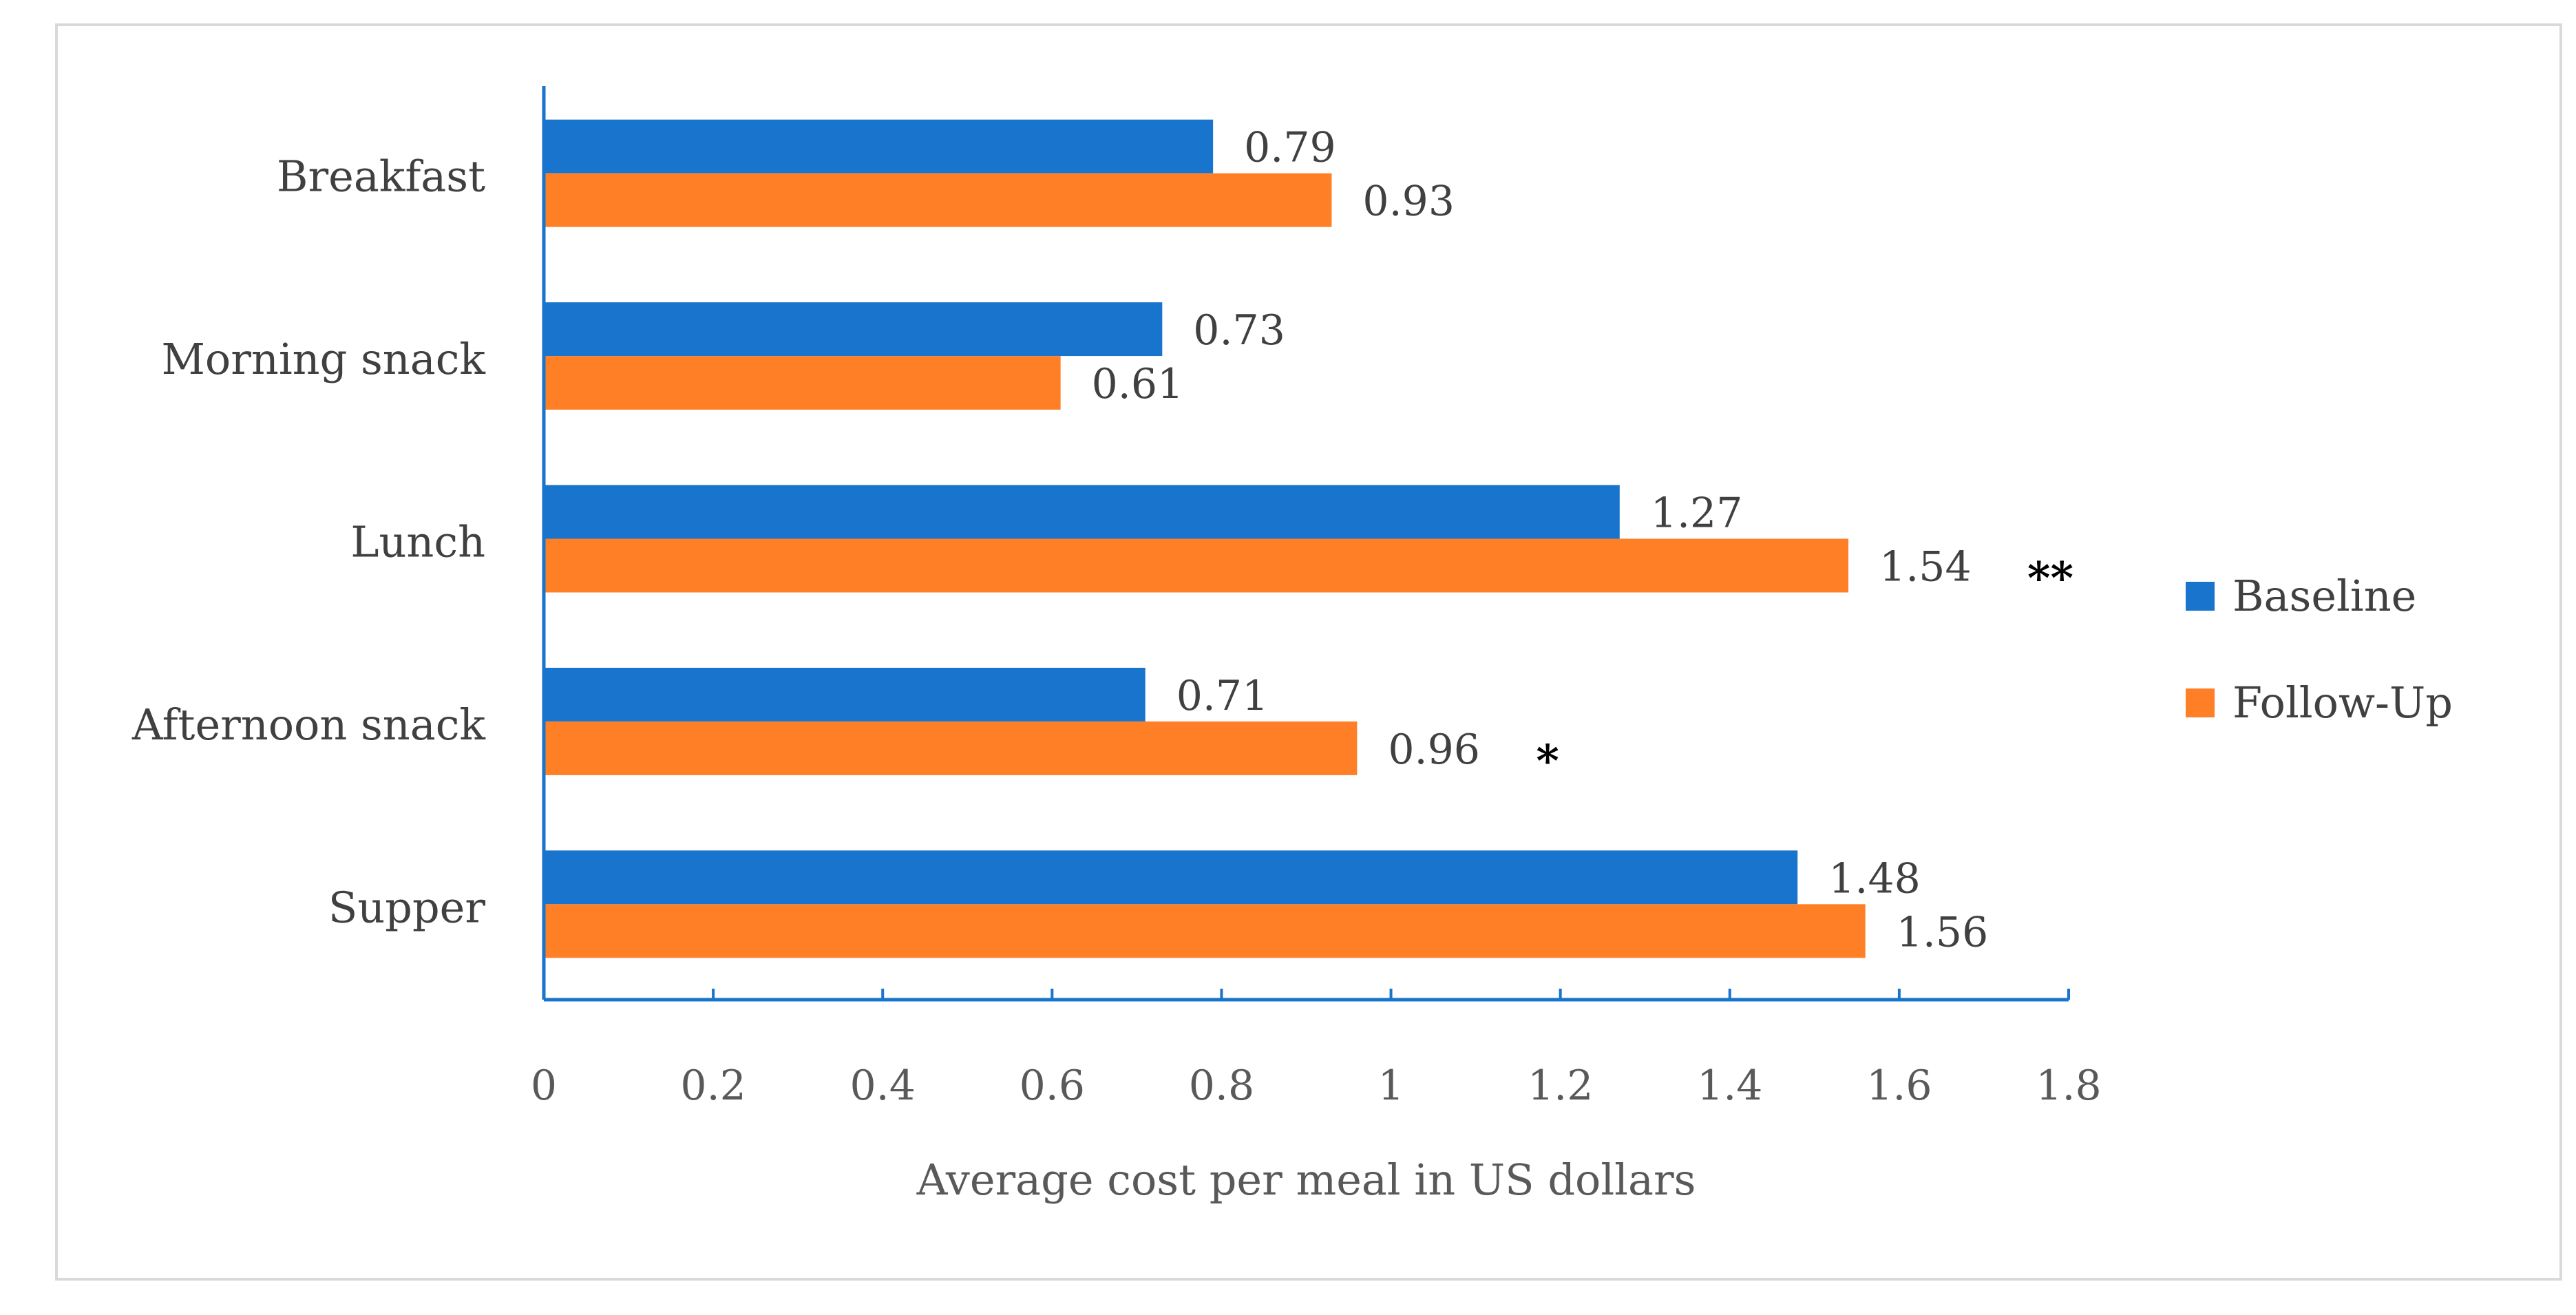 The height and width of the screenshot is (1315, 2576). I want to click on data-label: 0.93, so click(1409, 202).